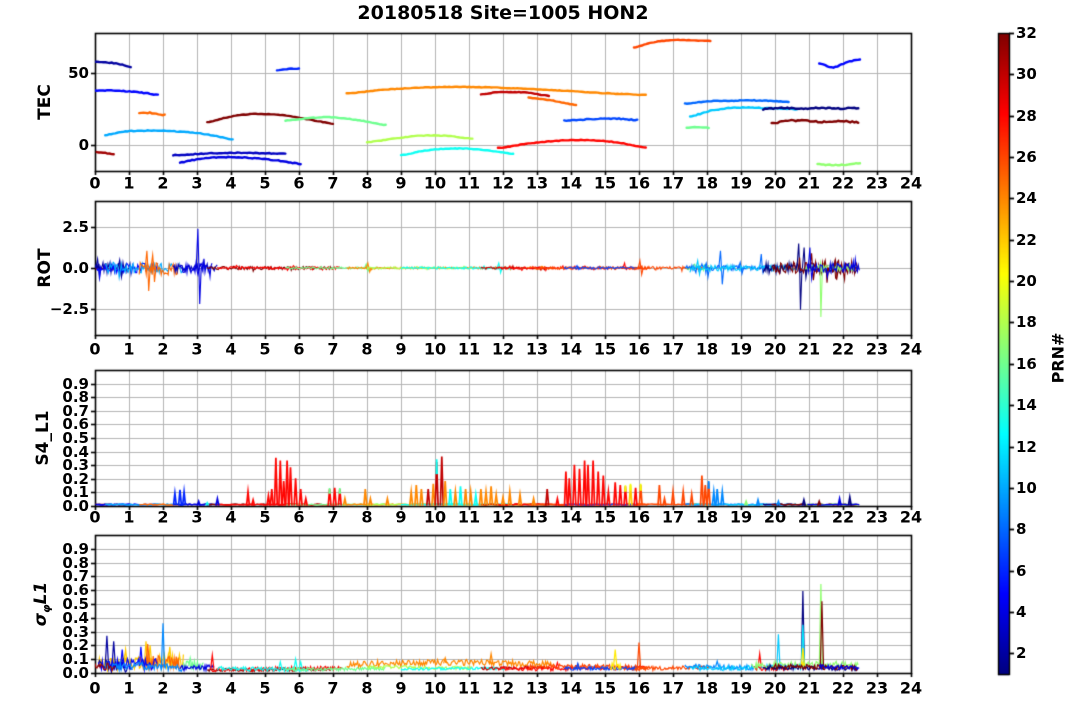  What do you see at coordinates (83, 145) in the screenshot?
I see `y-tick-label: 0` at bounding box center [83, 145].